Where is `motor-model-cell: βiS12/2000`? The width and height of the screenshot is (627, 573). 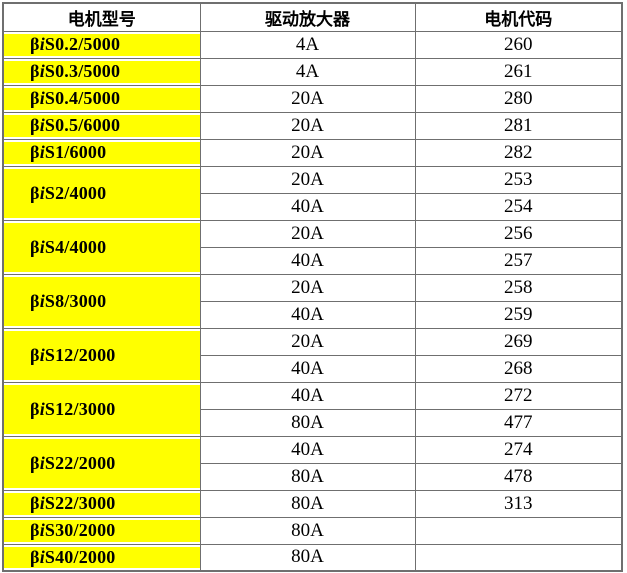
motor-model-cell: βiS12/2000 is located at coordinates (101, 355).